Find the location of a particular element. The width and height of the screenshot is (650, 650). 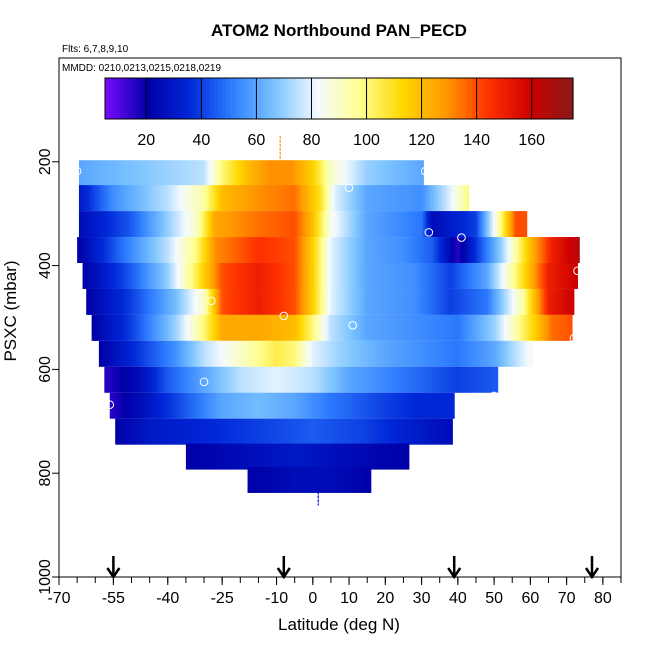

colorbar-swatch is located at coordinates (220, 98).